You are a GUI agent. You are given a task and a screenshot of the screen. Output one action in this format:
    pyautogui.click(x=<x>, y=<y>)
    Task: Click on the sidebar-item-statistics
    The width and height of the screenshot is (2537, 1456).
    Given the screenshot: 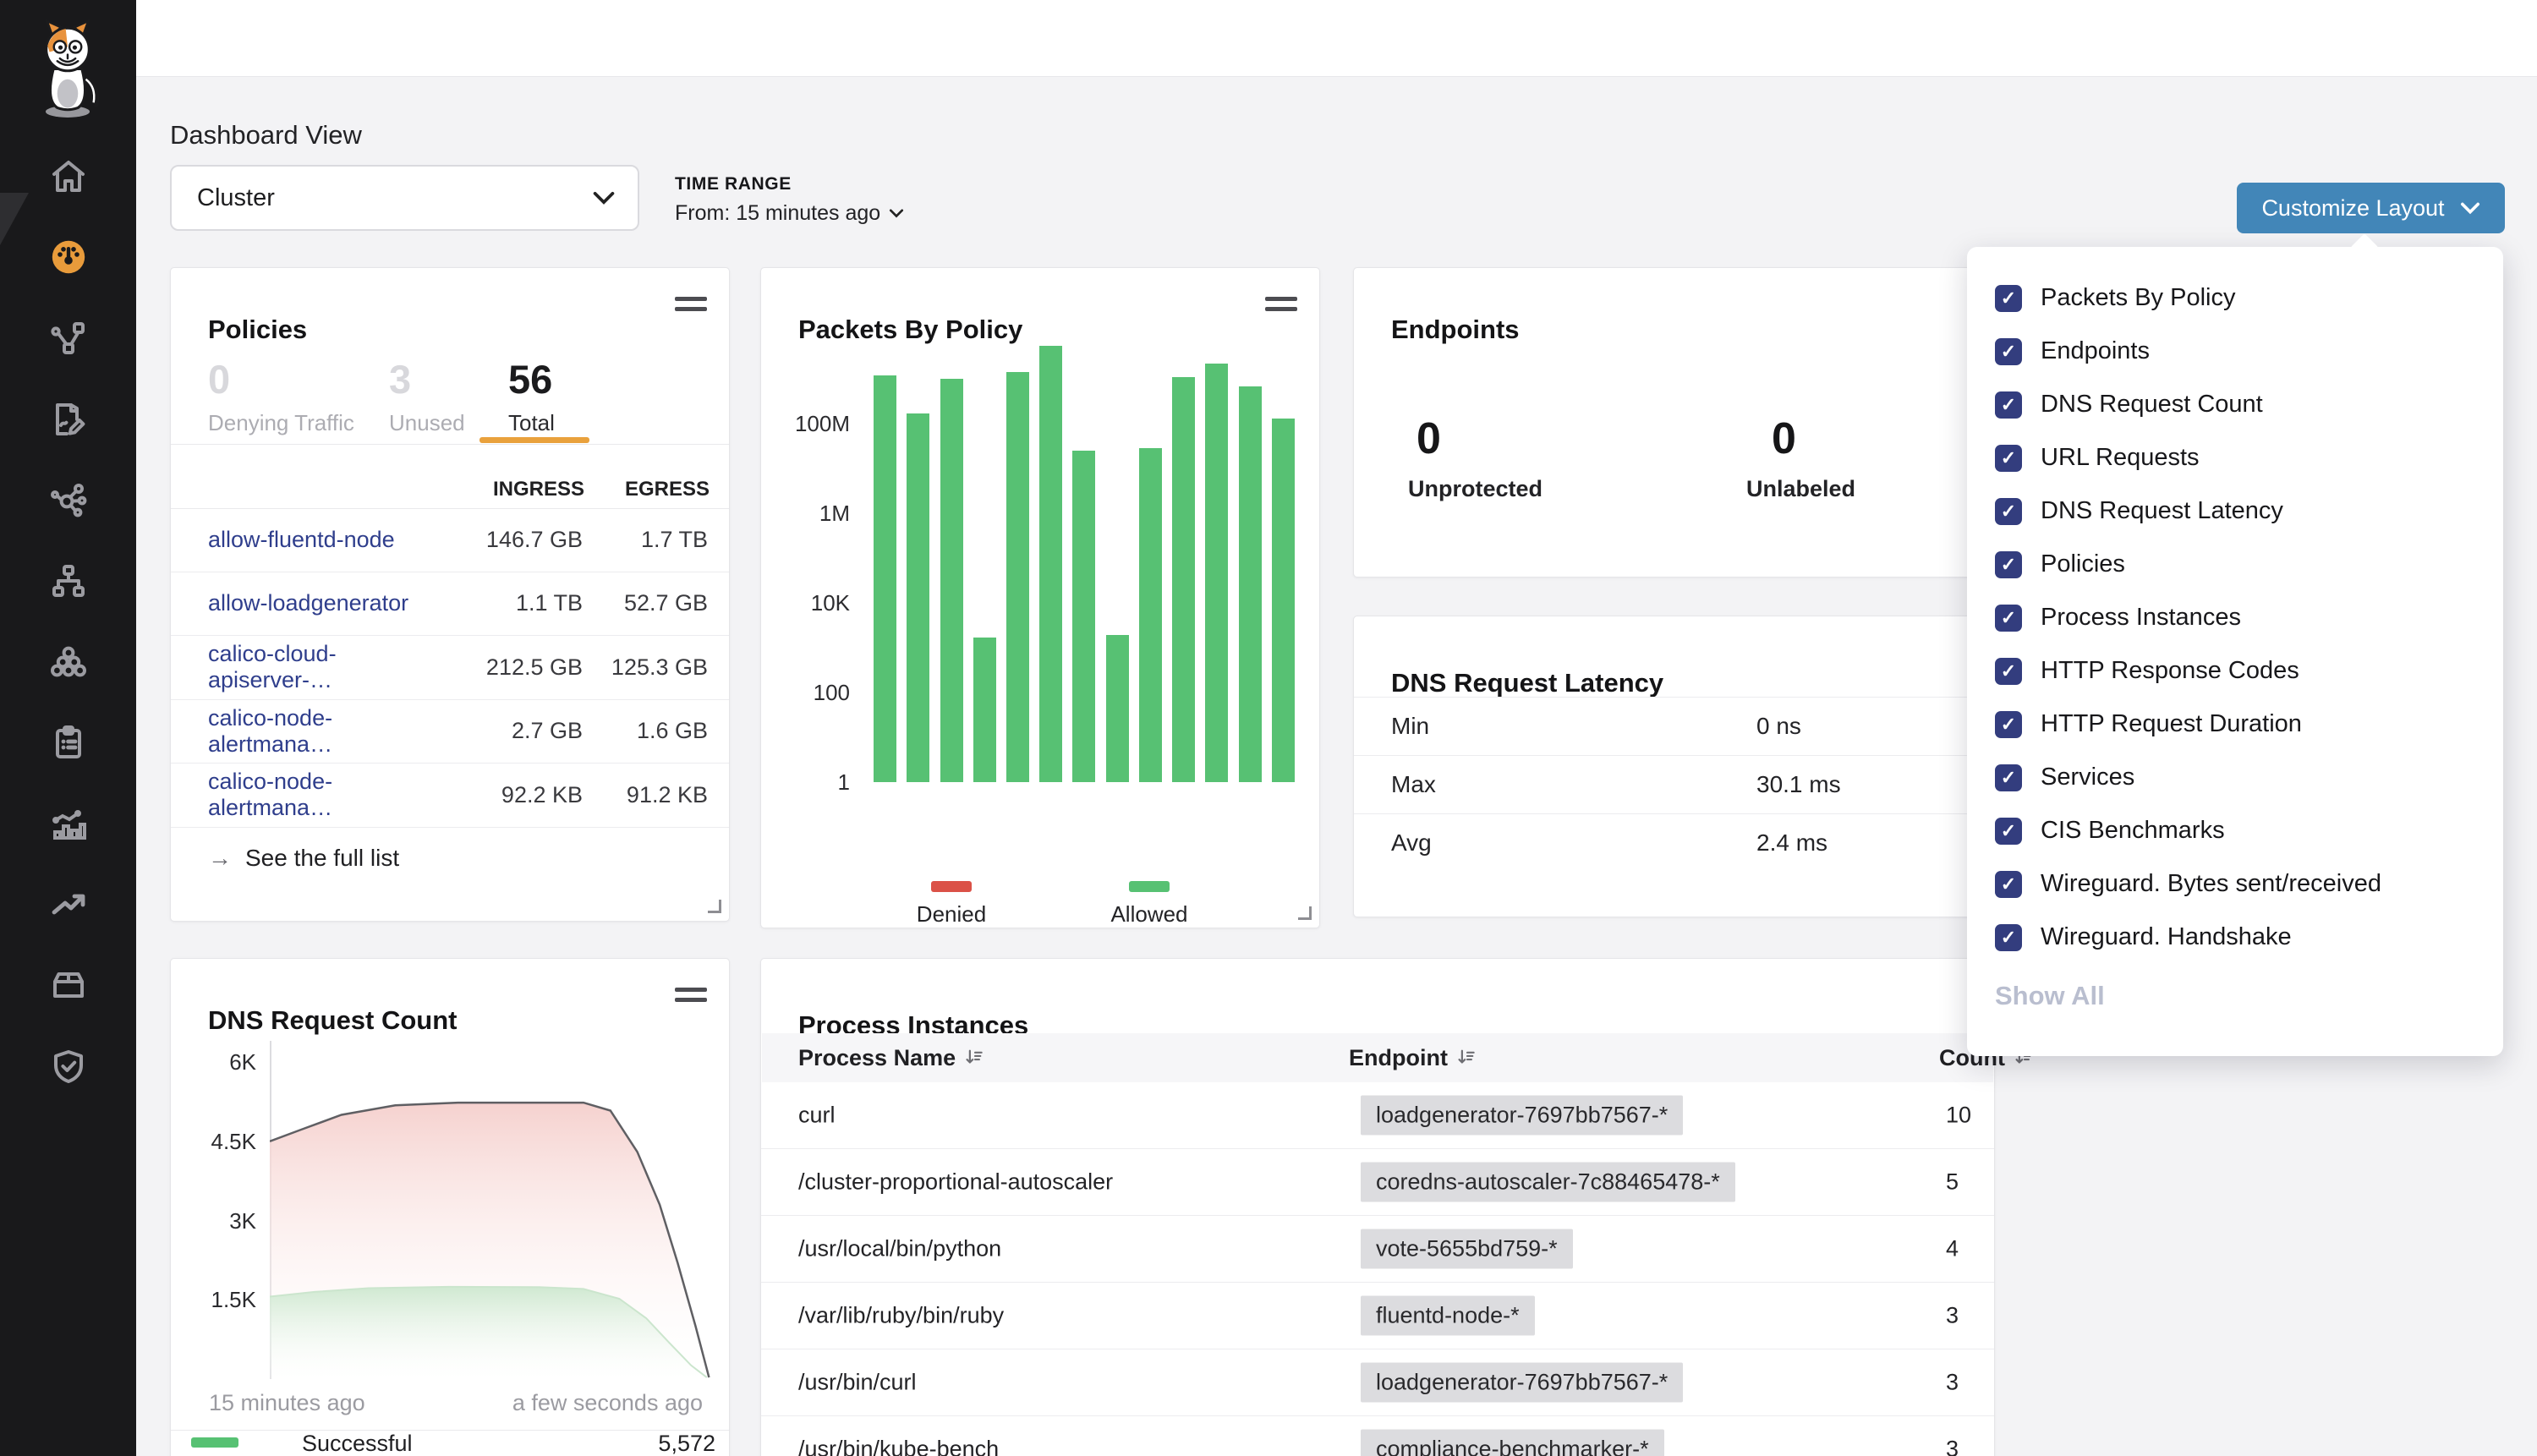 What is the action you would take?
    pyautogui.click(x=68, y=823)
    